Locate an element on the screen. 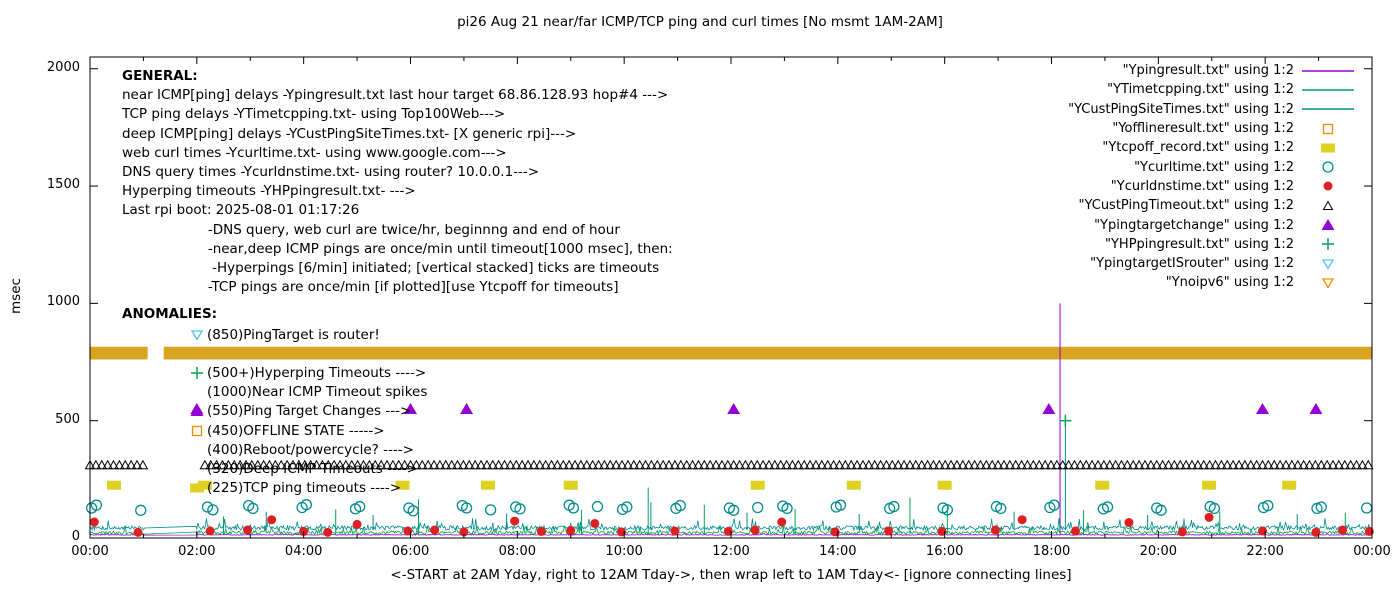 The height and width of the screenshot is (600, 1400). legend-item-0: "Ypingresult.txt" using 1:2 is located at coordinates (1212, 70).